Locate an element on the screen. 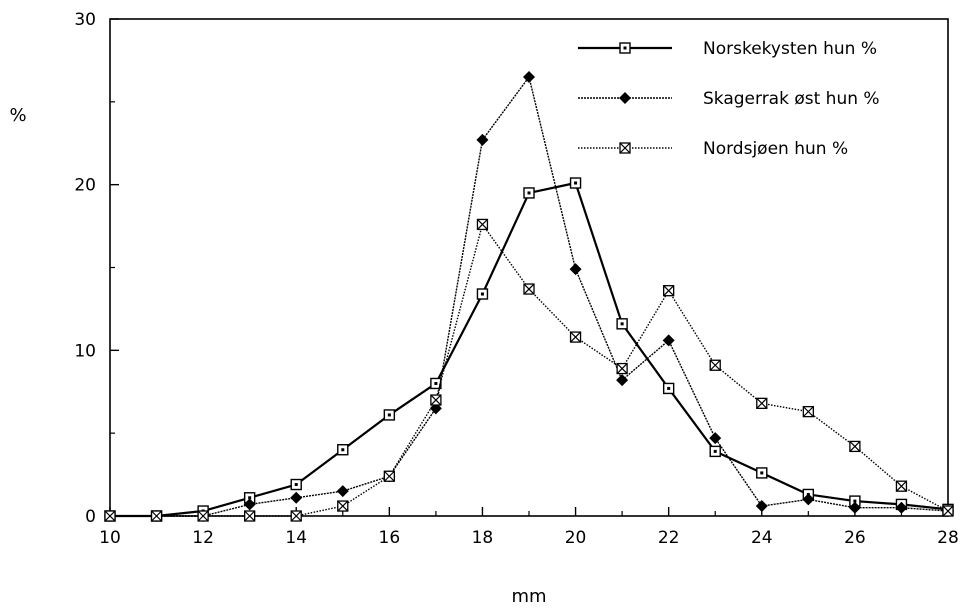 Image resolution: width=963 pixels, height=609 pixels. x-tick-label: 10 is located at coordinates (110, 538).